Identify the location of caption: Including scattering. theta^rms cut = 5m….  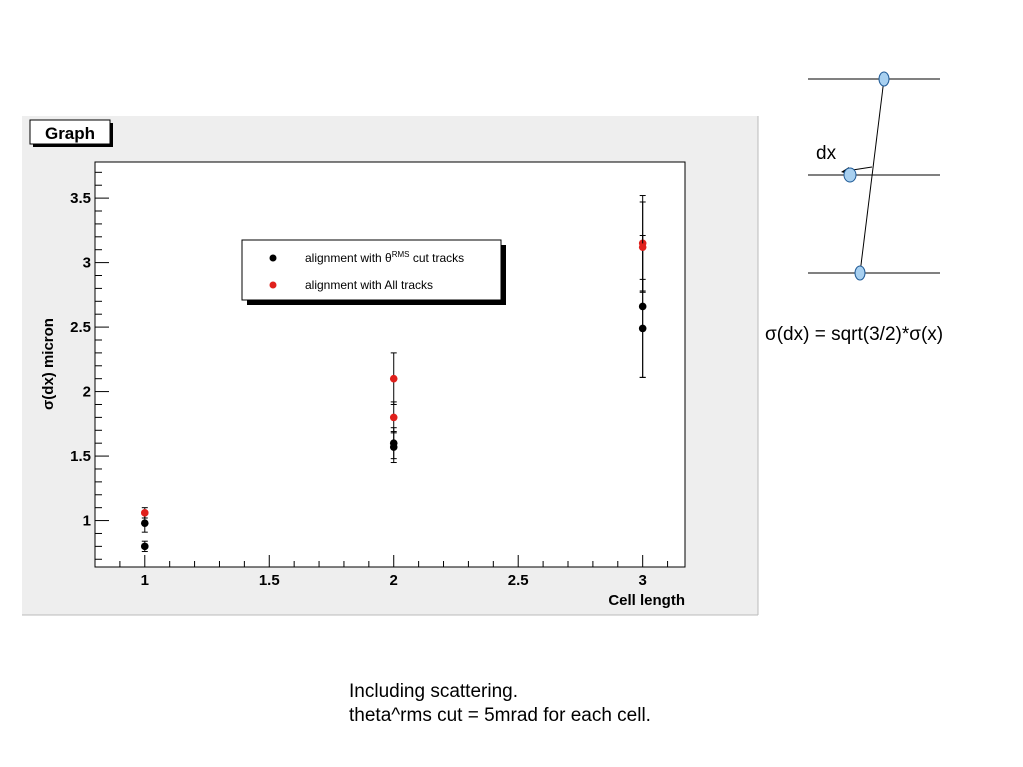
(500, 704).